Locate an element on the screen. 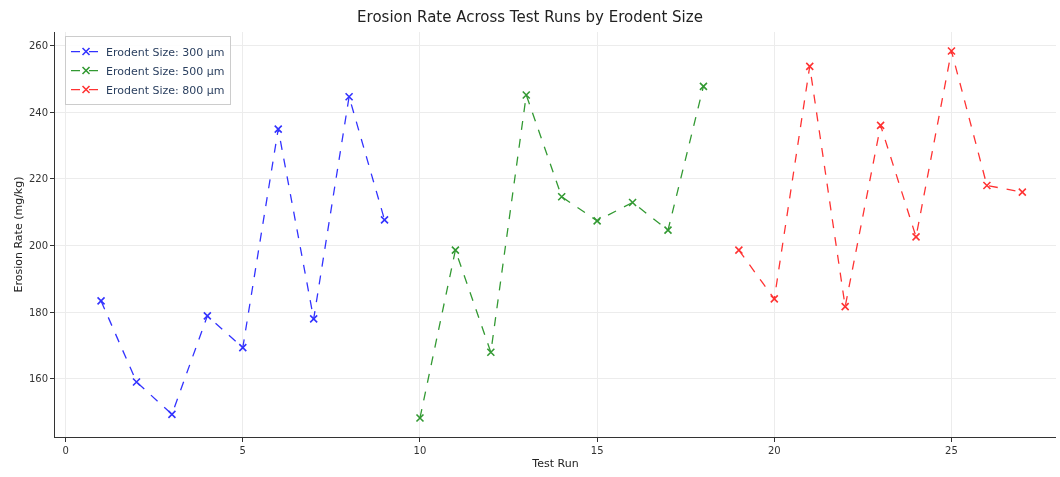  y-tick-label: 220 is located at coordinates (38, 179).